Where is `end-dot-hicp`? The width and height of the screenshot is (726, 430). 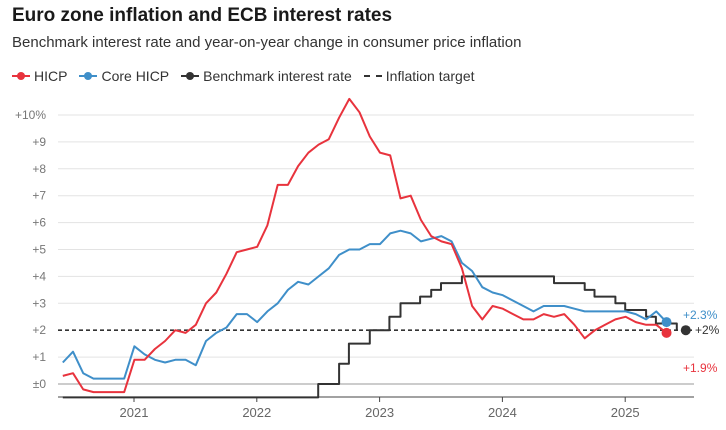 end-dot-hicp is located at coordinates (666, 332).